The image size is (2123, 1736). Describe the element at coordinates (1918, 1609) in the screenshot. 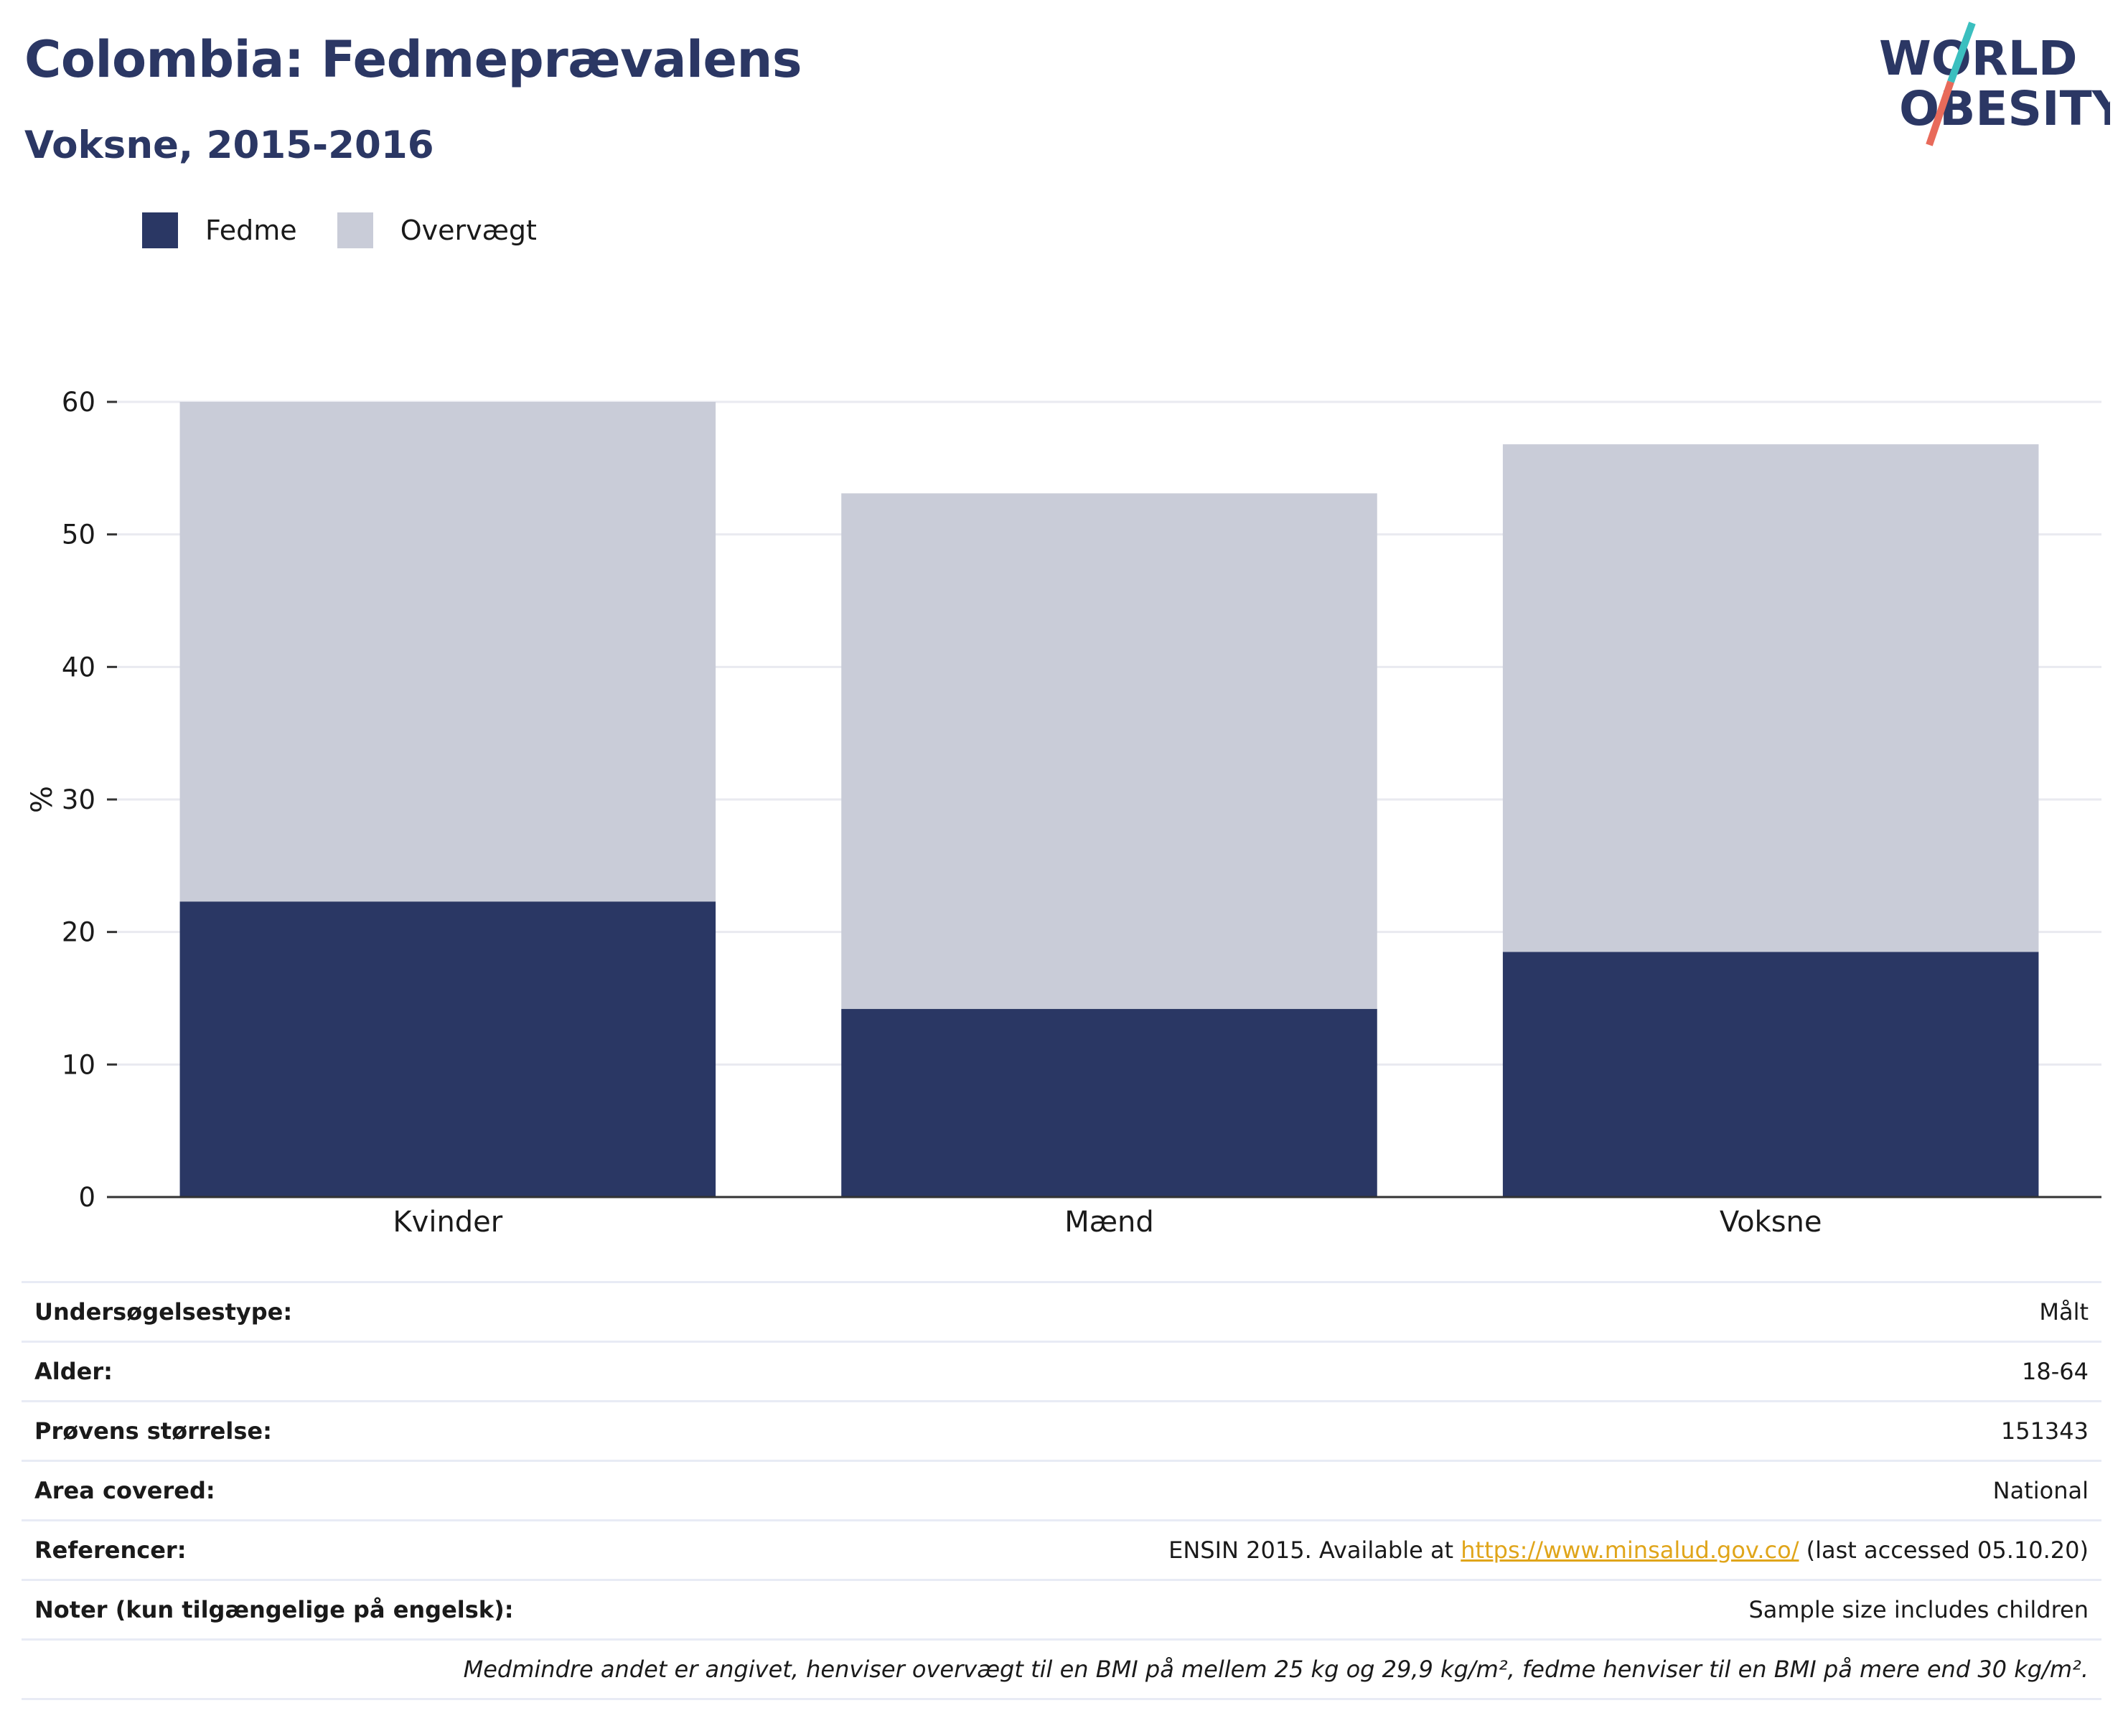

I see `info-value: Sample size includes children` at that location.